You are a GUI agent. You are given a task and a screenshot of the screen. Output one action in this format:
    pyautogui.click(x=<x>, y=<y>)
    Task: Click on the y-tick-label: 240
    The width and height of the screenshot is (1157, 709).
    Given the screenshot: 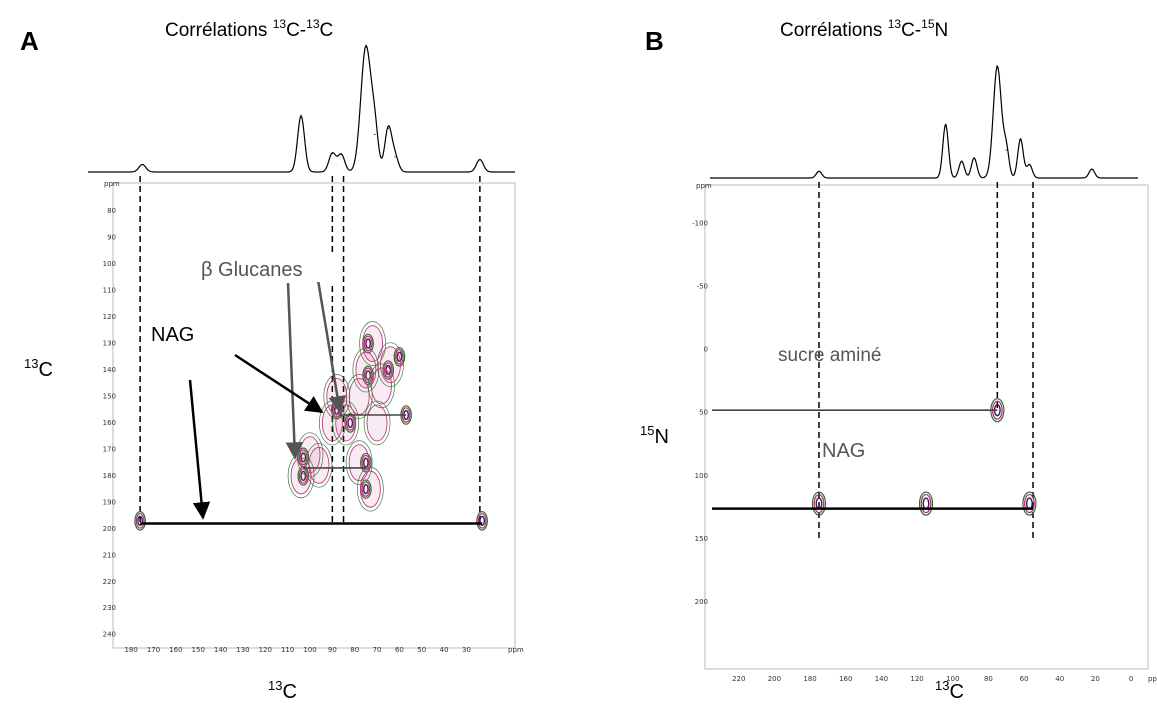 What is the action you would take?
    pyautogui.click(x=109, y=635)
    